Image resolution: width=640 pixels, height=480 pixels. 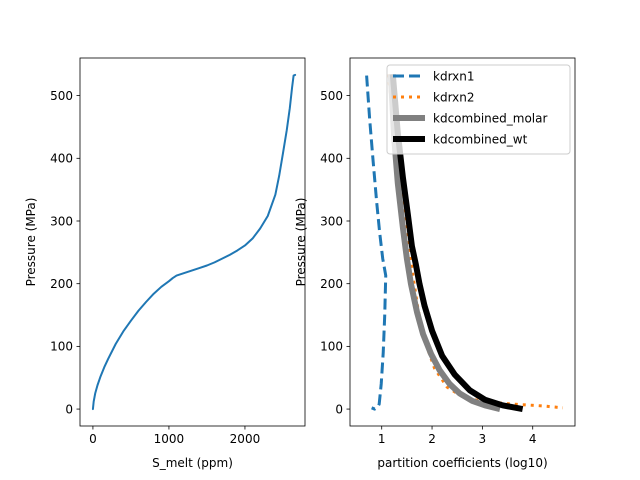 What do you see at coordinates (490, 119) in the screenshot?
I see `legend-label-kdcombined_molar: kdcombined_molar` at bounding box center [490, 119].